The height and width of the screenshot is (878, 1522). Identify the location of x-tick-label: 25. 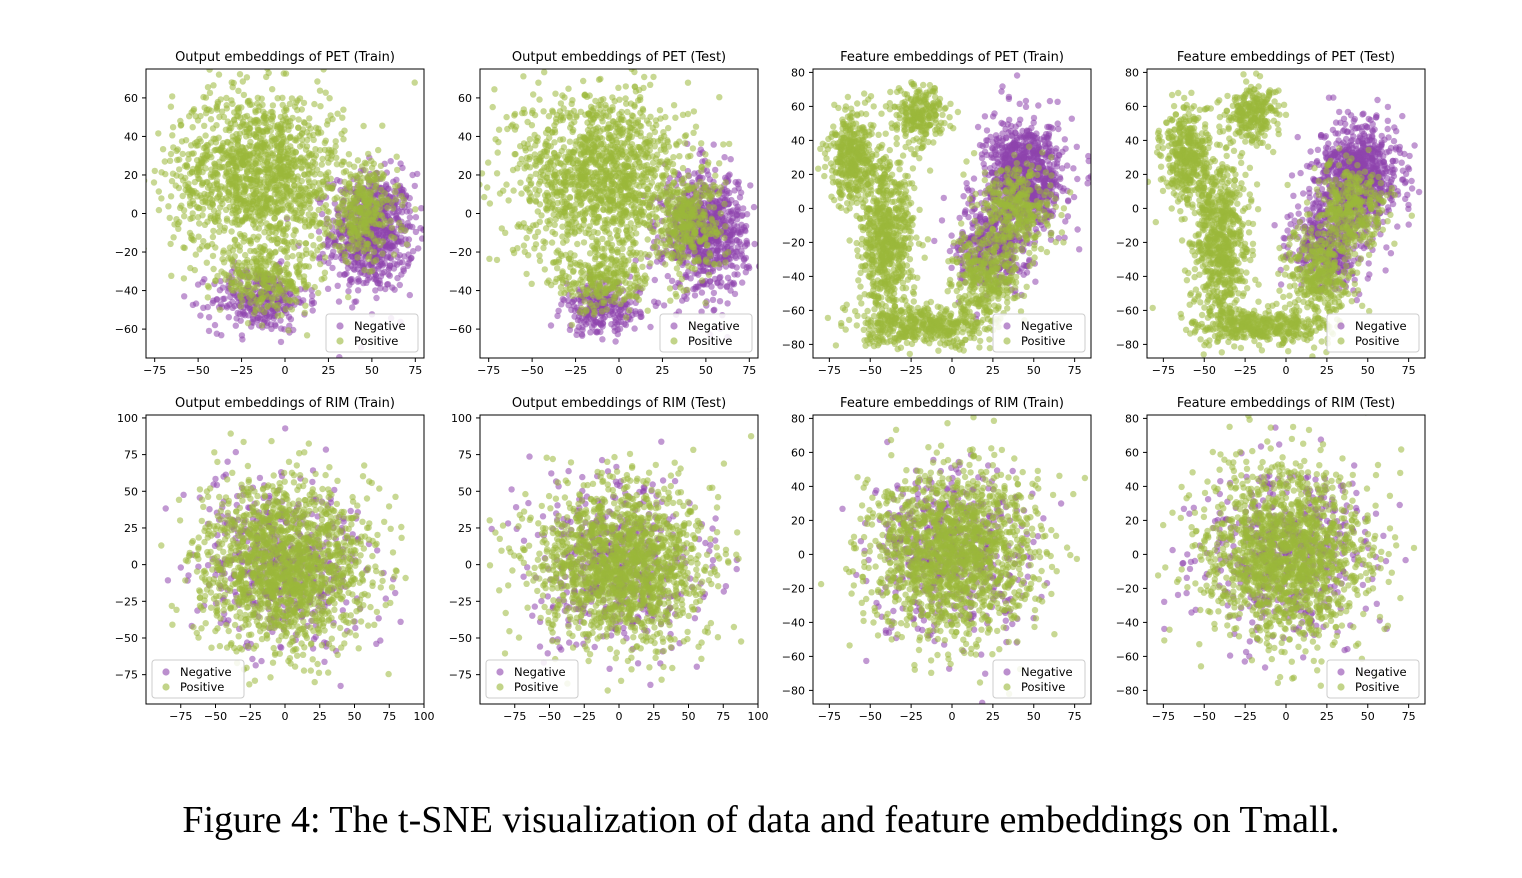
(328, 370).